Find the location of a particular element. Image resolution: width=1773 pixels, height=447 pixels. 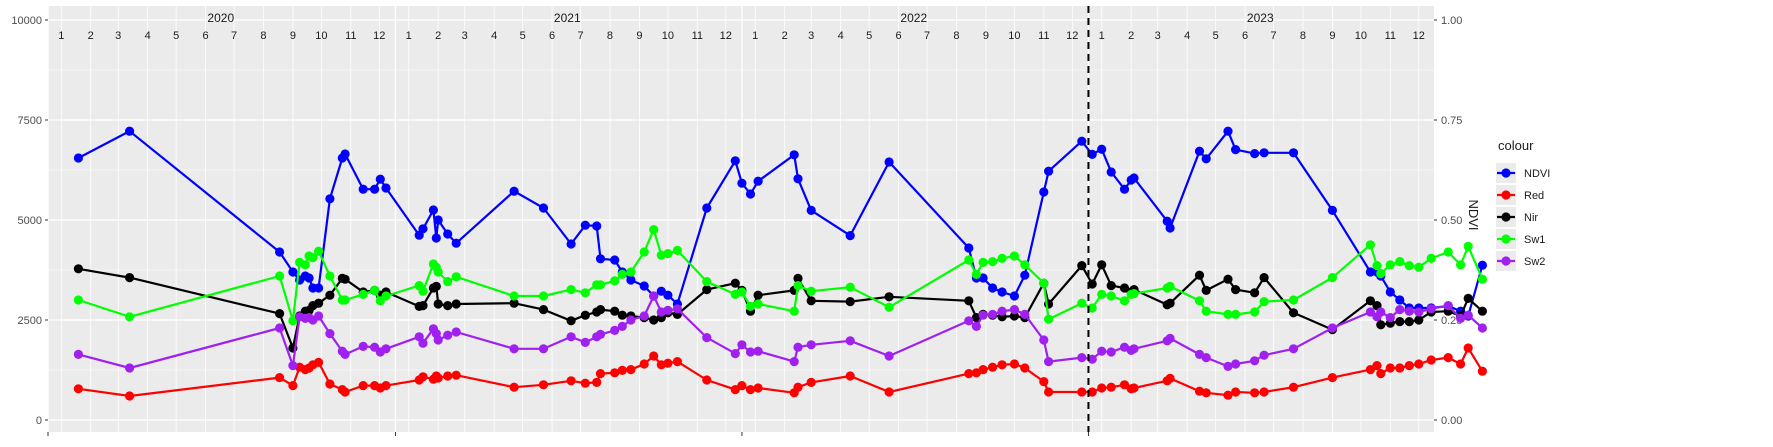

legend-entry-label: Sw2 is located at coordinates (1534, 262).